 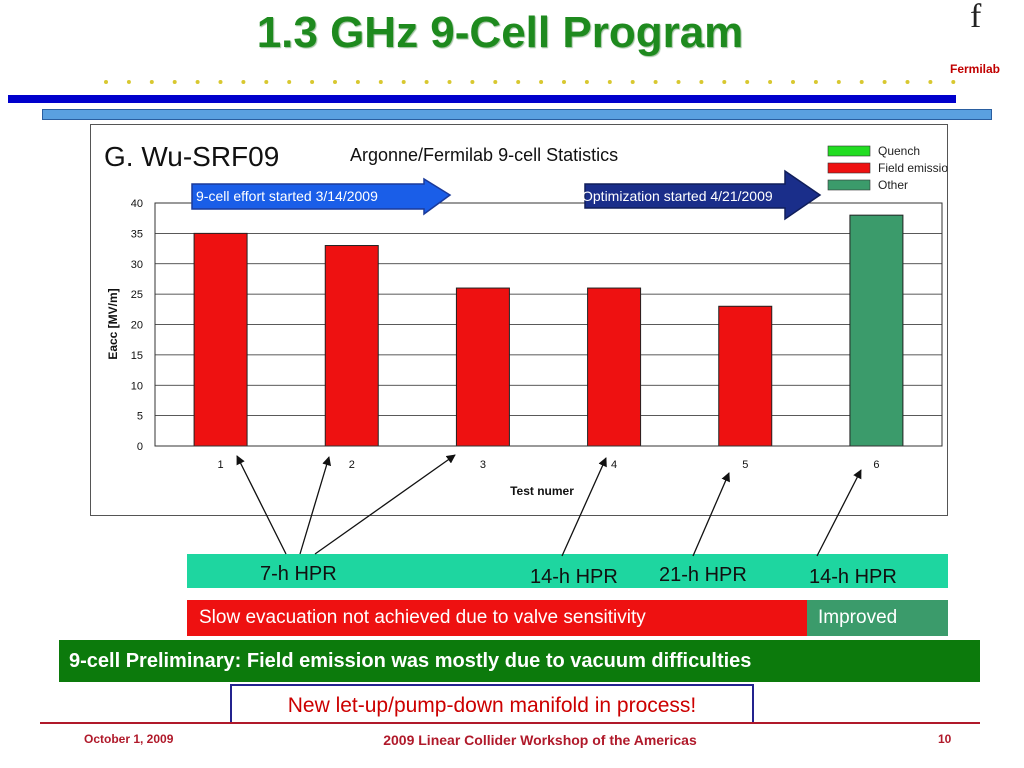 What do you see at coordinates (703, 575) in the screenshot?
I see `hpr-21h-label: 21-h HPR` at bounding box center [703, 575].